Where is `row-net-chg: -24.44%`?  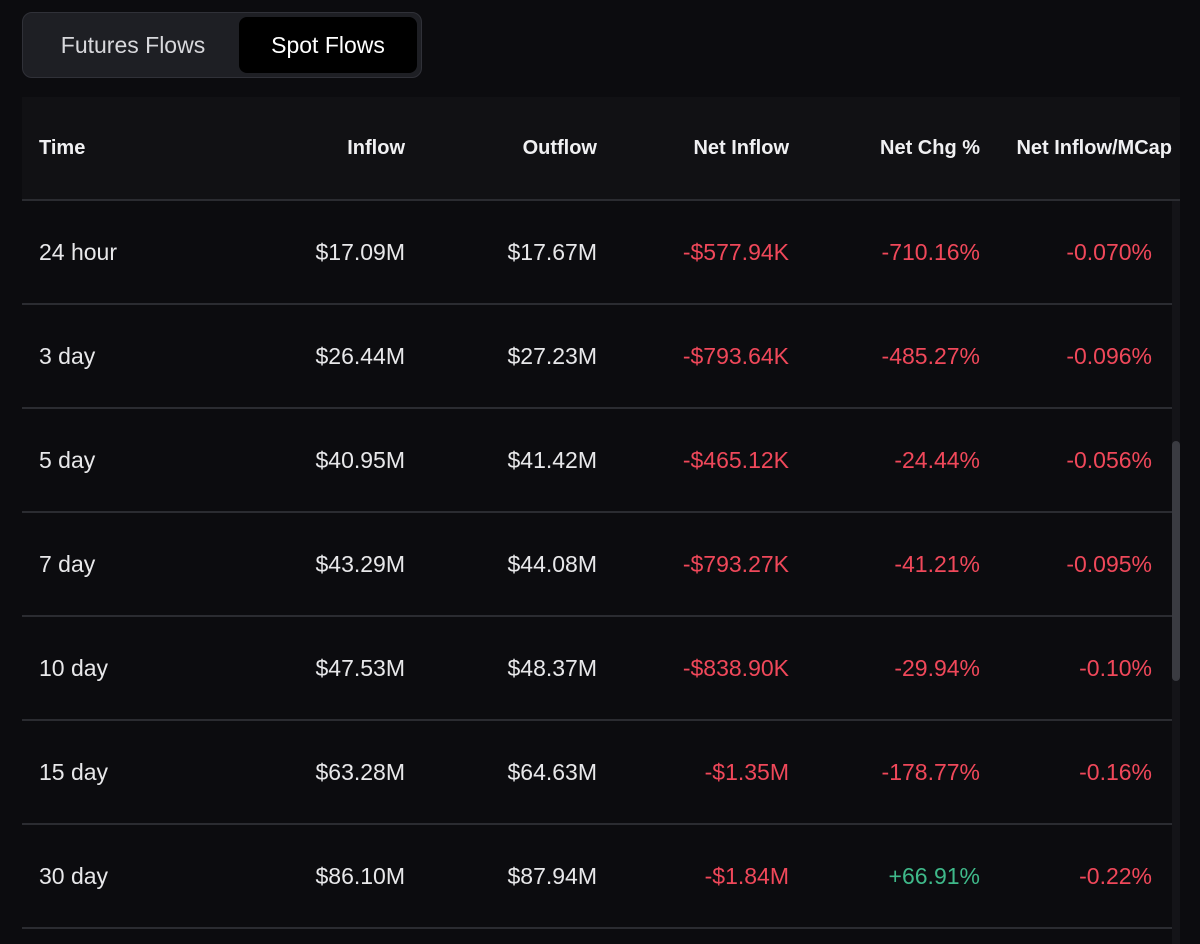
row-net-chg: -24.44% is located at coordinates (937, 459).